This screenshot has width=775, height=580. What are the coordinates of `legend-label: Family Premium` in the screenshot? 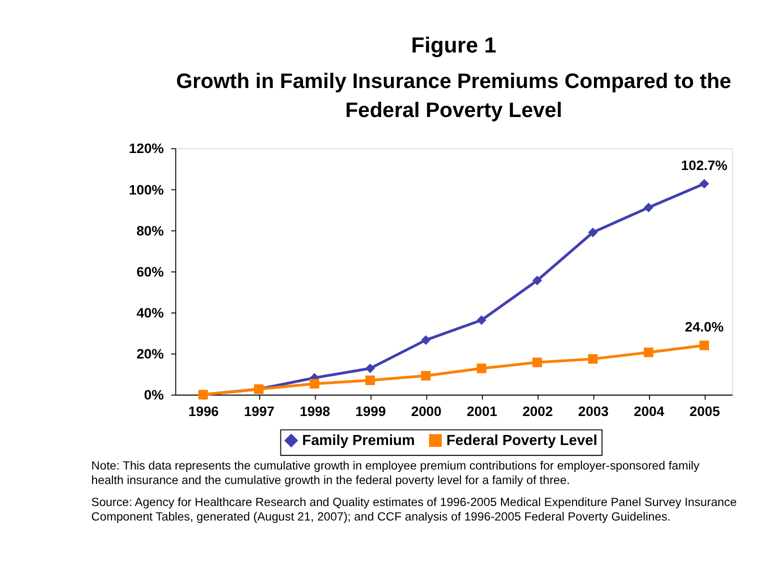 It's located at (358, 441).